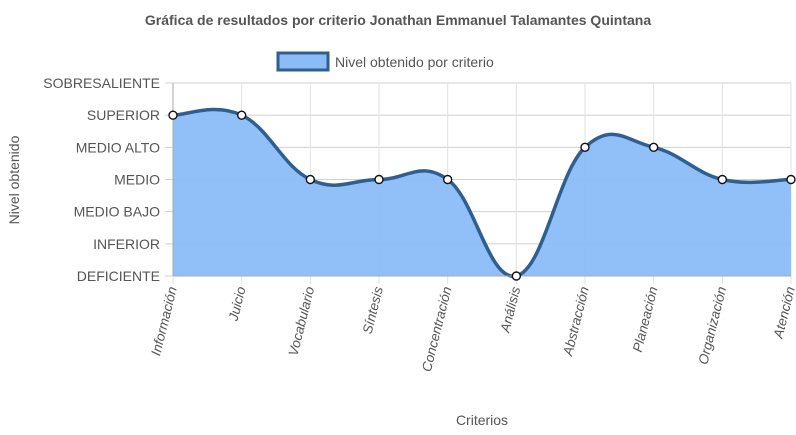 Image resolution: width=796 pixels, height=435 pixels. Describe the element at coordinates (437, 329) in the screenshot. I see `x-tick-label: Concentración` at that location.